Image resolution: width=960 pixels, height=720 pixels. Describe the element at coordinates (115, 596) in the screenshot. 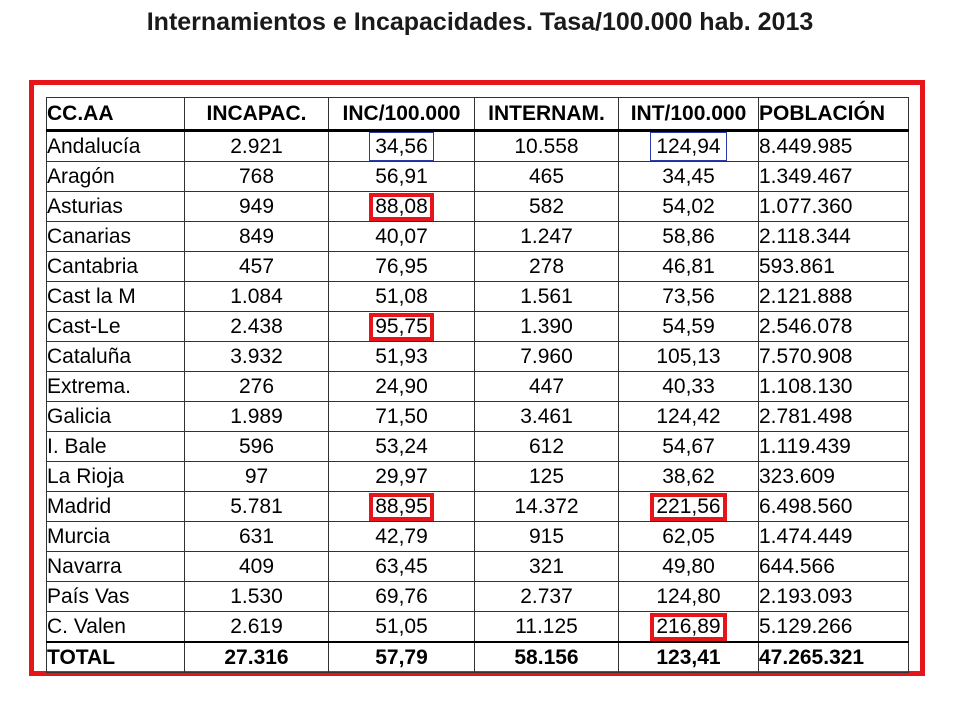

I see `region-cell: País Vas` at that location.